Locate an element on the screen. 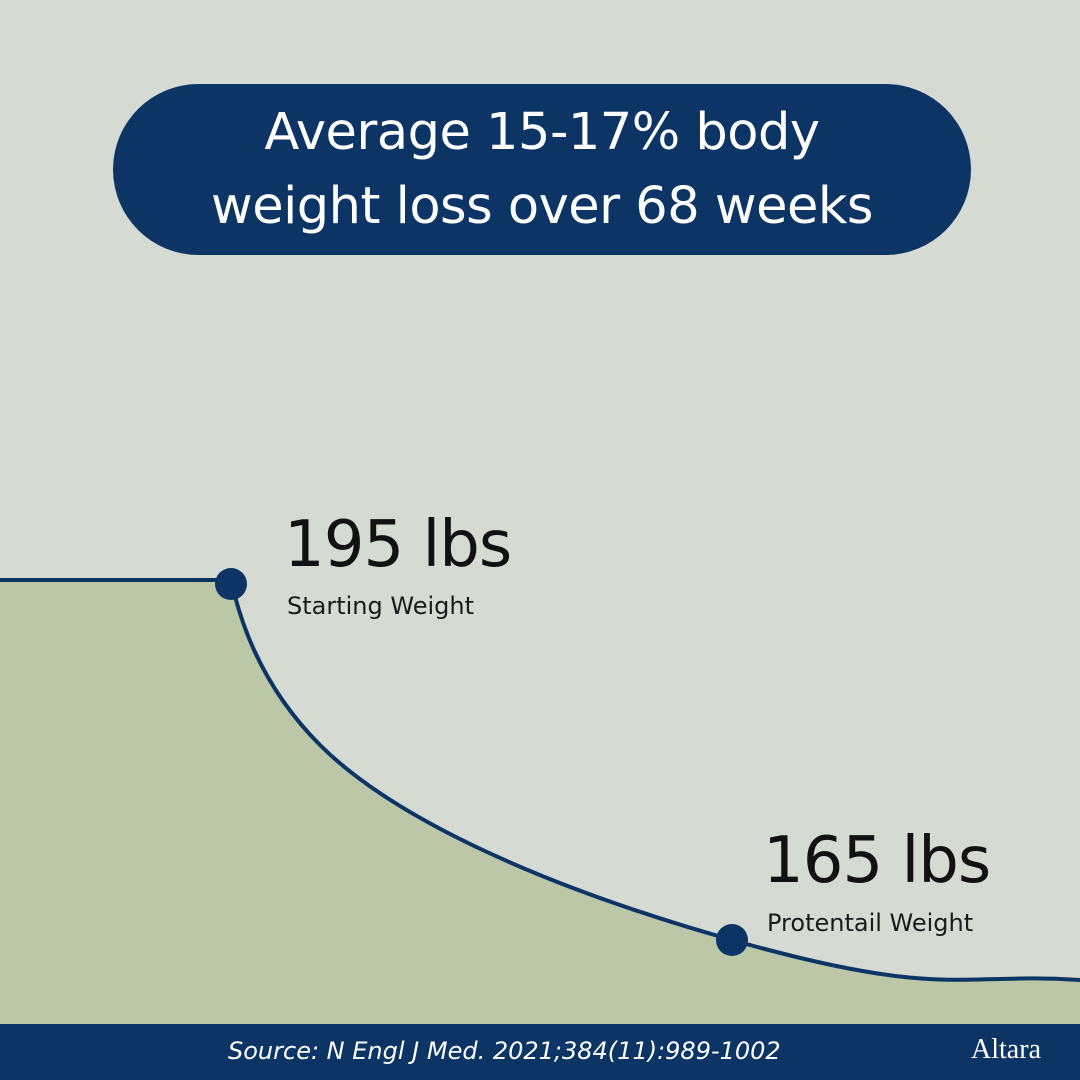 The width and height of the screenshot is (1080, 1080). brand-logo: Altara is located at coordinates (1006, 1049).